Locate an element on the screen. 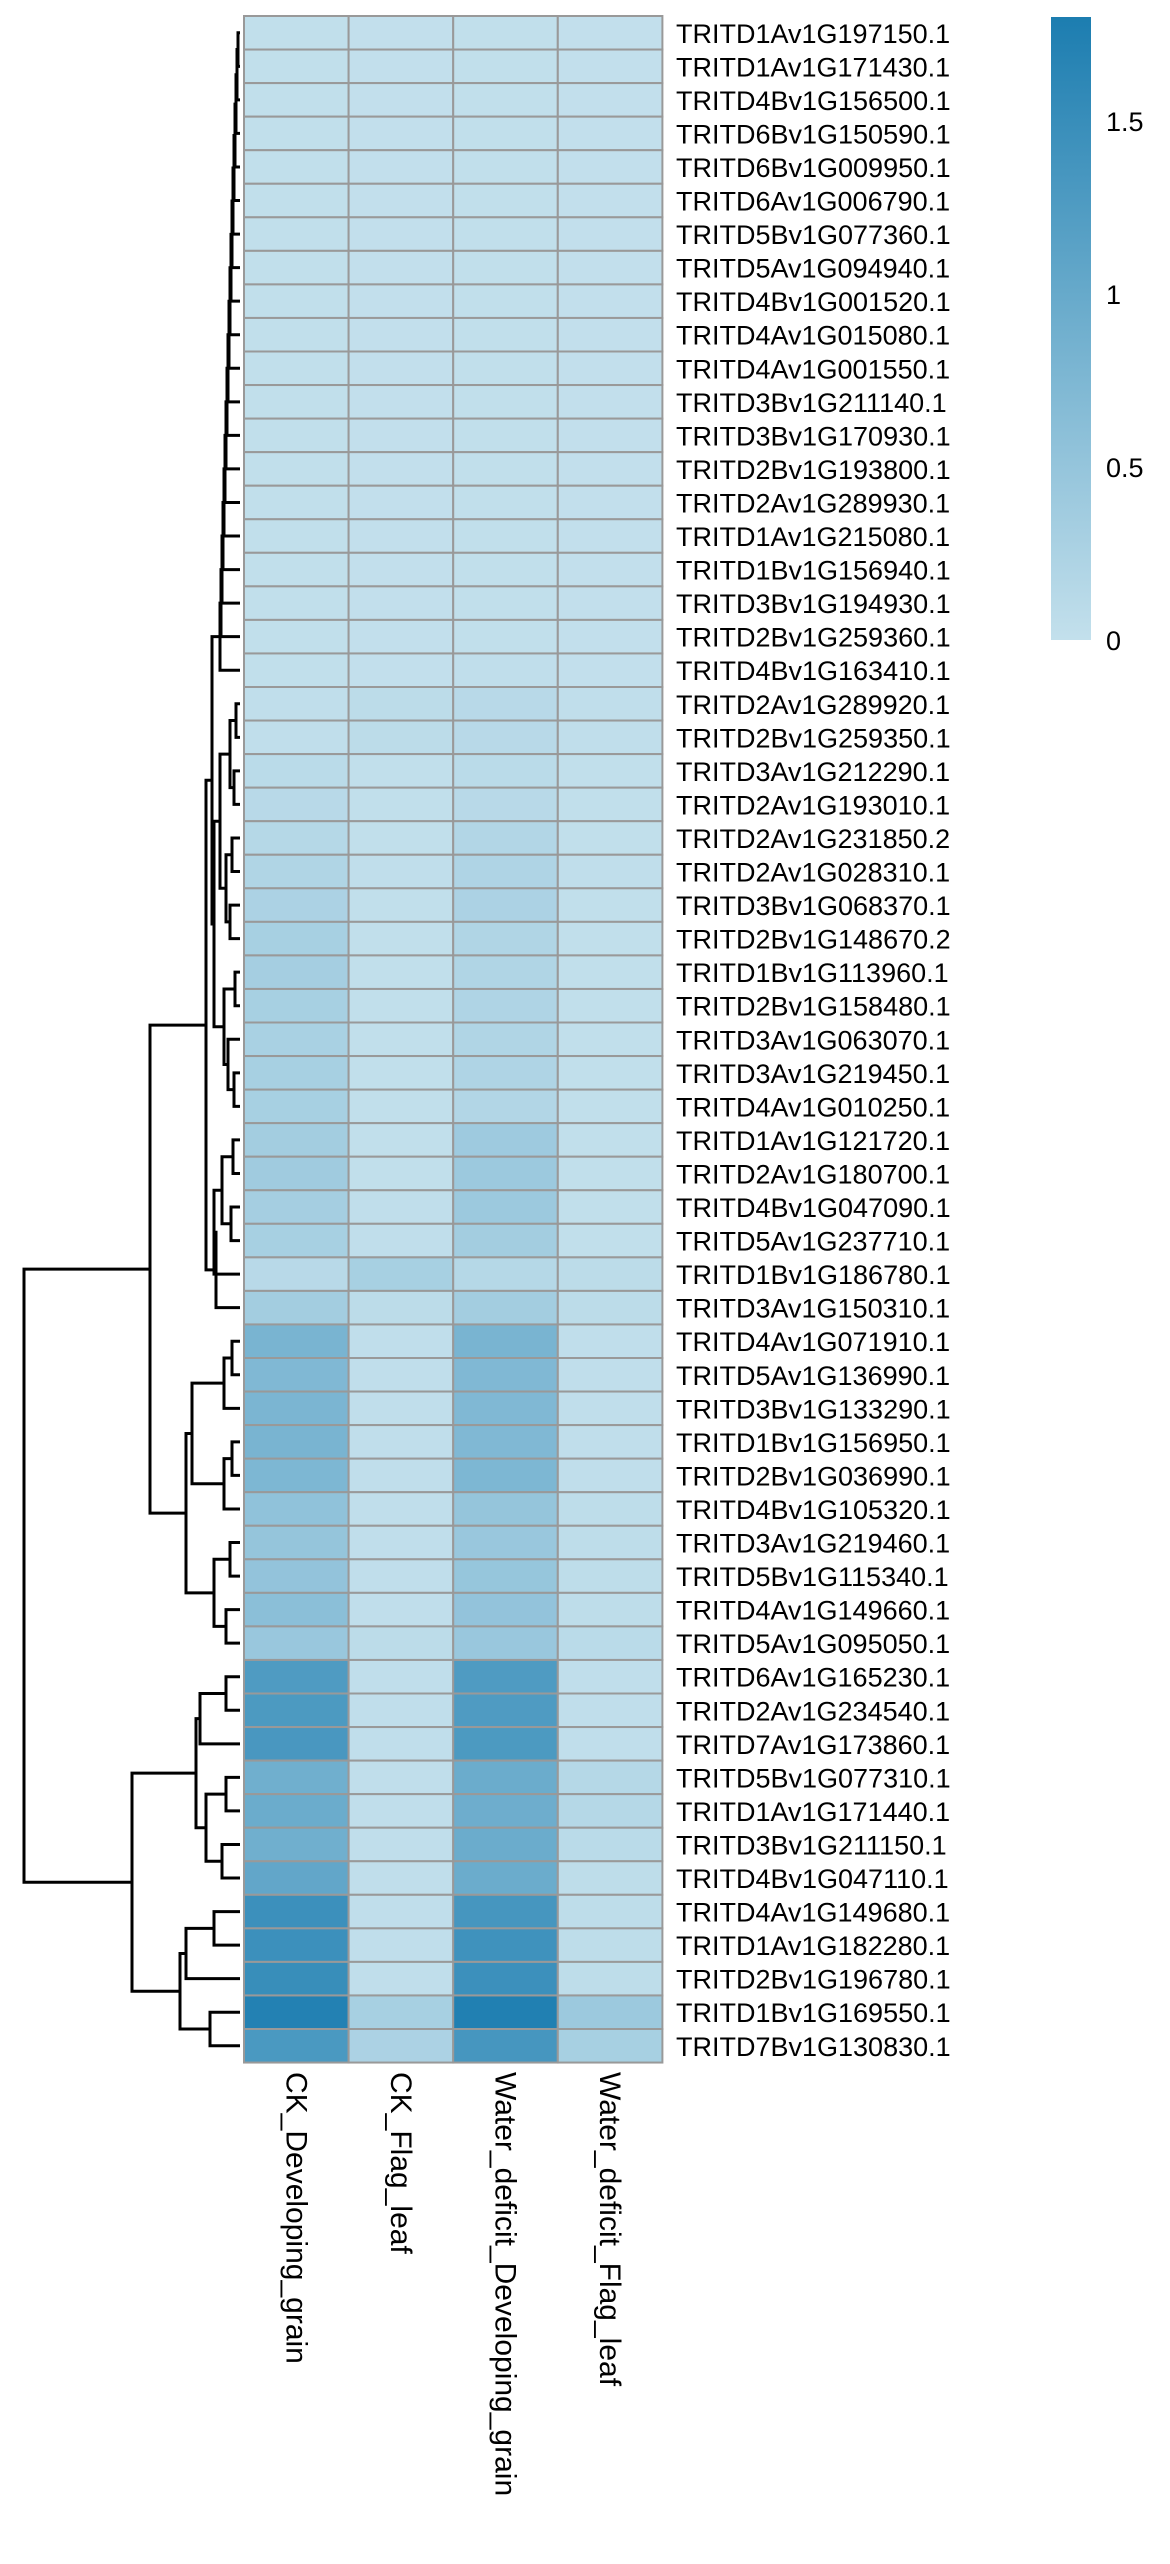  row-label: TRITD1Bv1G186780.1 is located at coordinates (813, 1275).